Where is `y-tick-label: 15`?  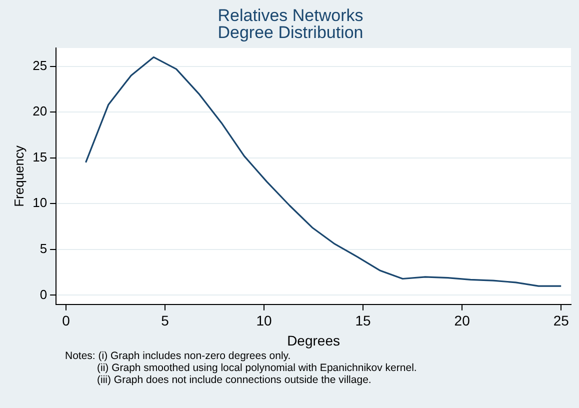 y-tick-label: 15 is located at coordinates (40, 156).